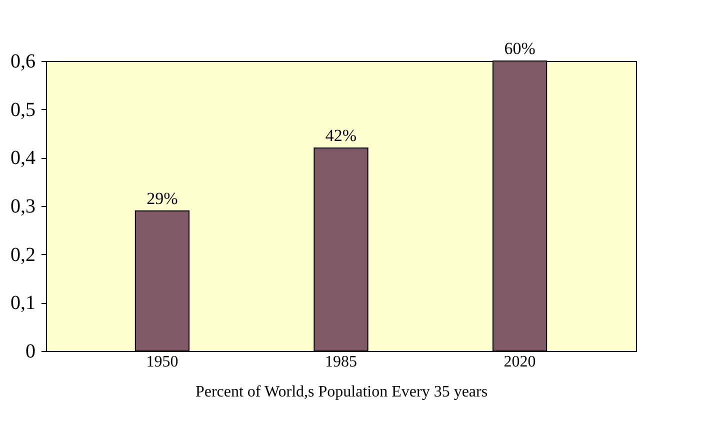 Image resolution: width=710 pixels, height=437 pixels. I want to click on x-tick-label: 1950, so click(162, 362).